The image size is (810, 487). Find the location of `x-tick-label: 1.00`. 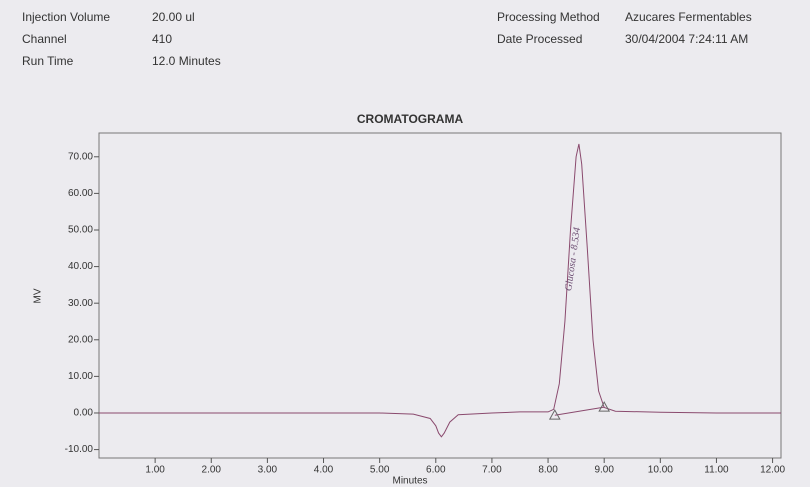

x-tick-label: 1.00 is located at coordinates (155, 470).